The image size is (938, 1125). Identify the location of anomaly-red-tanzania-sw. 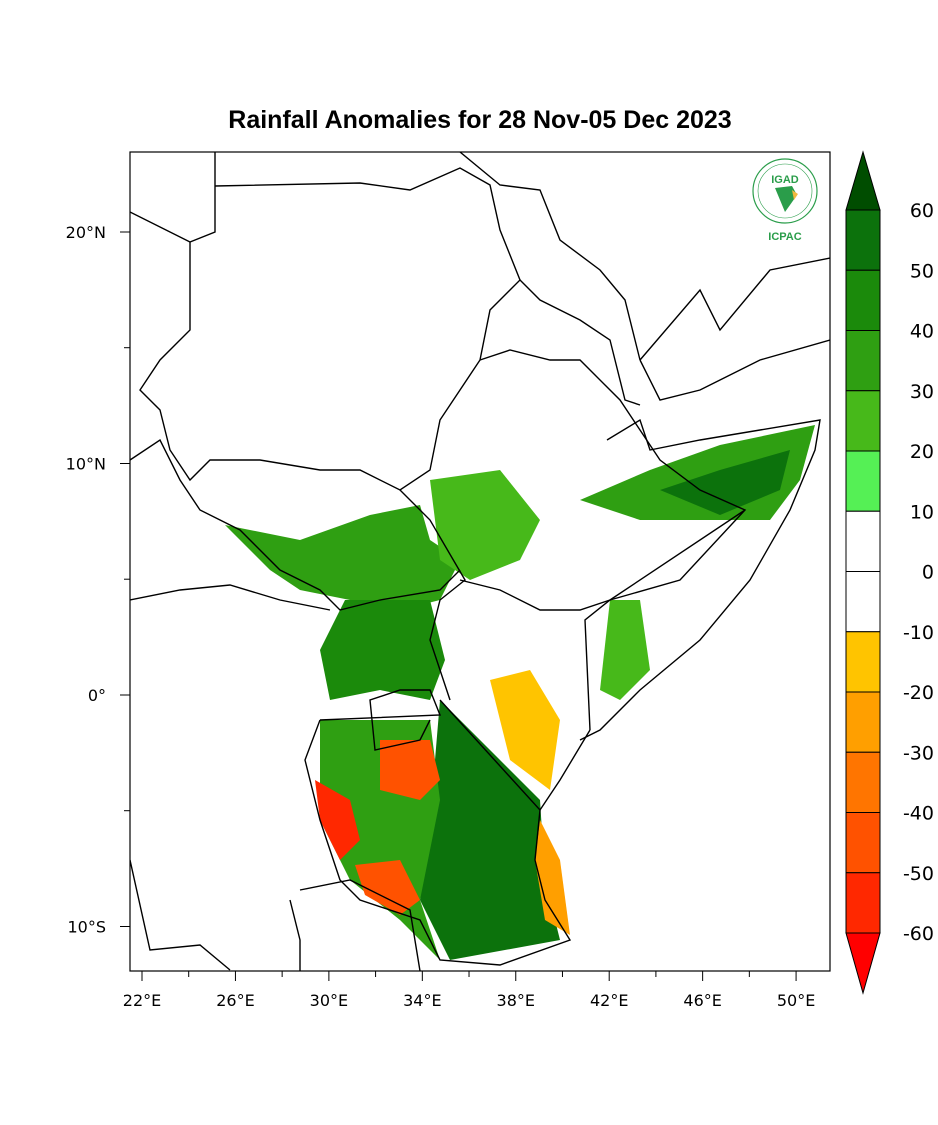
(387, 887).